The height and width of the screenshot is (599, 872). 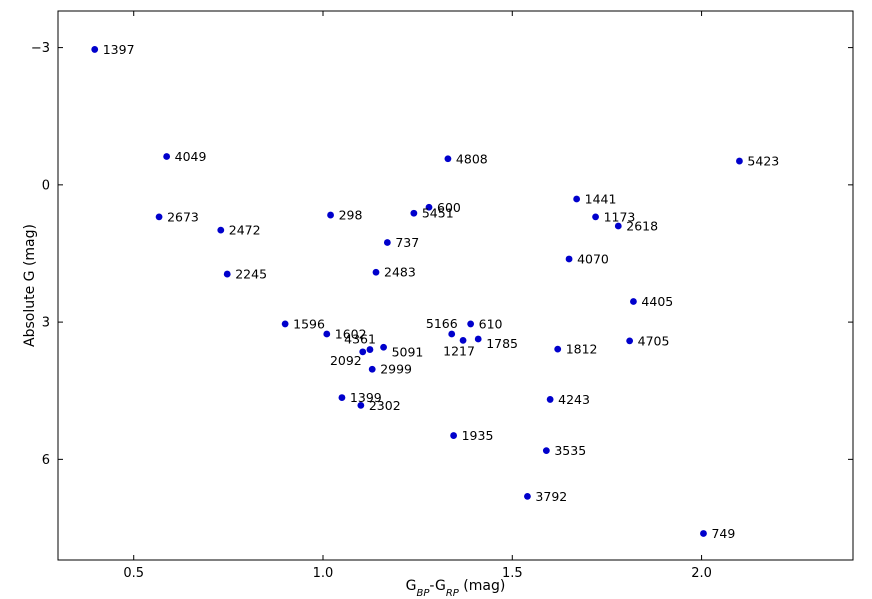 I want to click on data-point-label: 749, so click(x=723, y=533).